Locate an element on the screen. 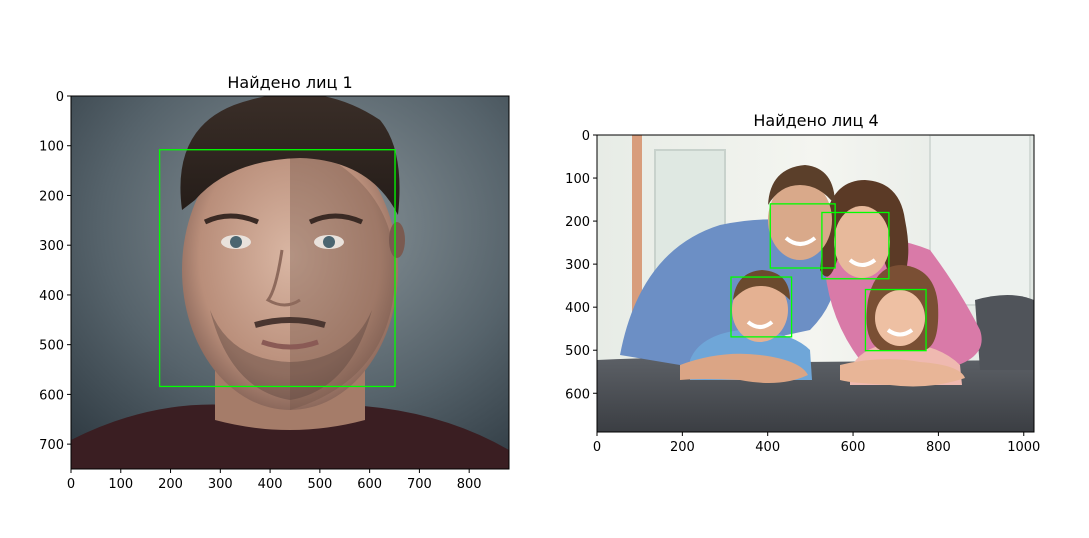 This screenshot has height=538, width=1089. face-boxes-right is located at coordinates (828, 277).